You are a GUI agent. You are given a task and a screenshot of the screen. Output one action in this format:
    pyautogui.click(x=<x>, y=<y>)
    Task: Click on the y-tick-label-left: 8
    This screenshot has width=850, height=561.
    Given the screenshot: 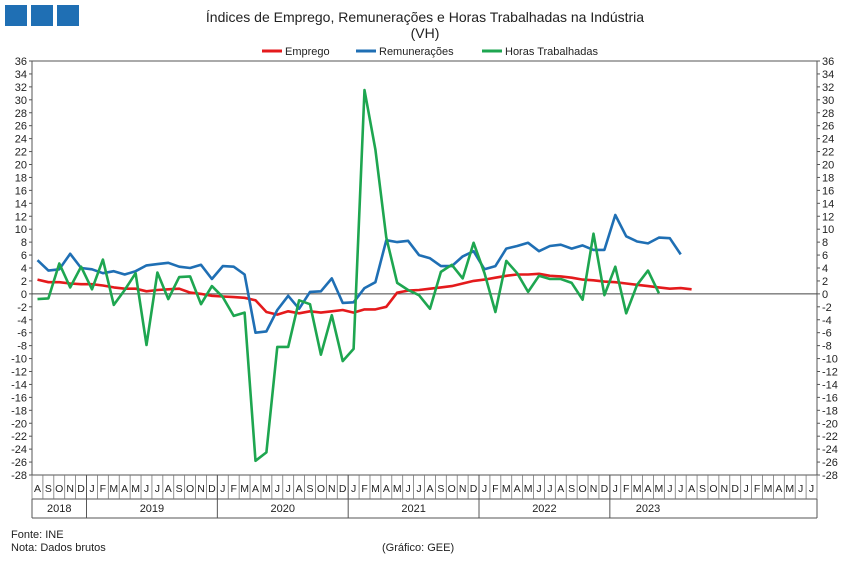 What is the action you would take?
    pyautogui.click(x=24, y=243)
    